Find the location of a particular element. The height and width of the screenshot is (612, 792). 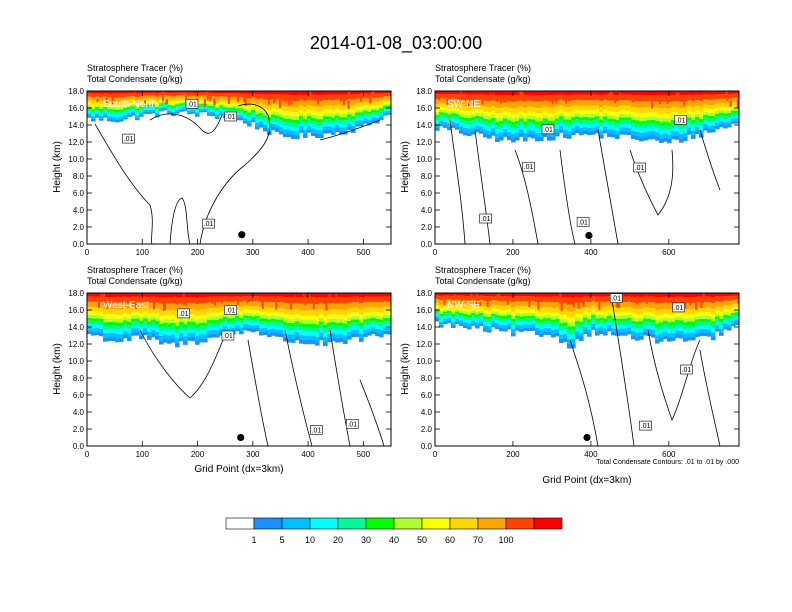

y-tick-label: 0.0 is located at coordinates (427, 446).